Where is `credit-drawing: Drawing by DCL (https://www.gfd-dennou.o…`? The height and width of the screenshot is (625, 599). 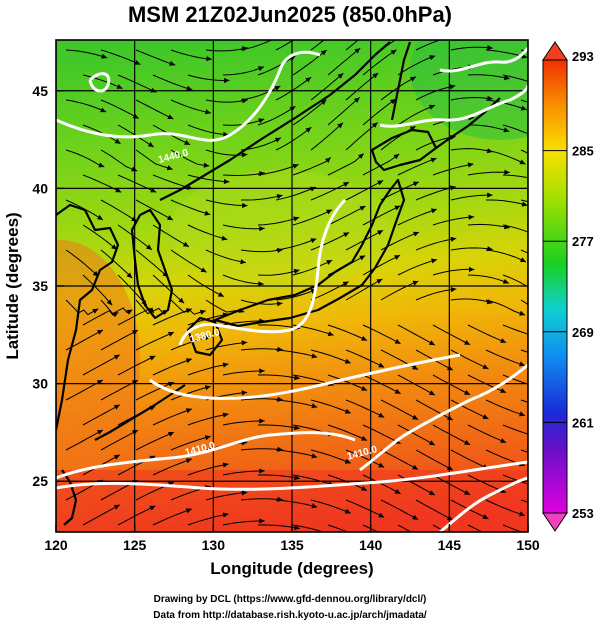 credit-drawing: Drawing by DCL (https://www.gfd-dennou.o… is located at coordinates (290, 599).